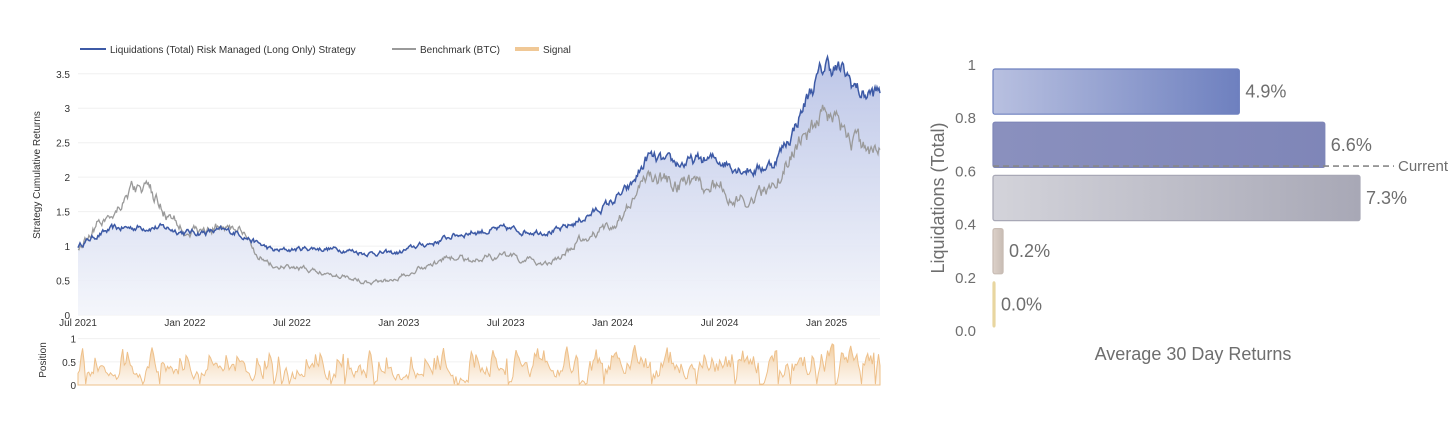 This screenshot has width=1456, height=425. I want to click on signal-area-fill, so click(479, 364).